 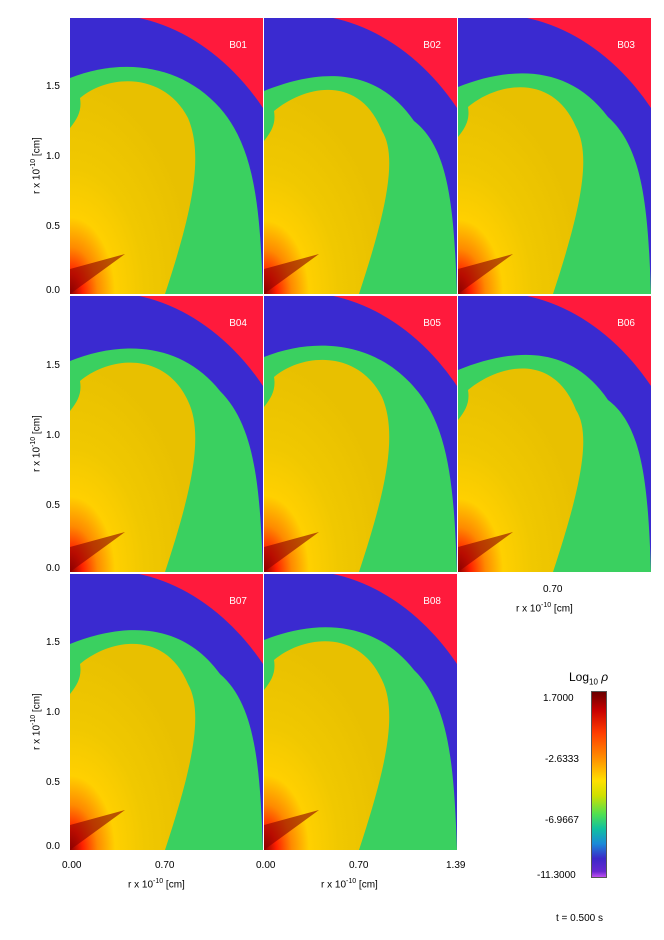 I want to click on panel-b03: B03, so click(x=554, y=156).